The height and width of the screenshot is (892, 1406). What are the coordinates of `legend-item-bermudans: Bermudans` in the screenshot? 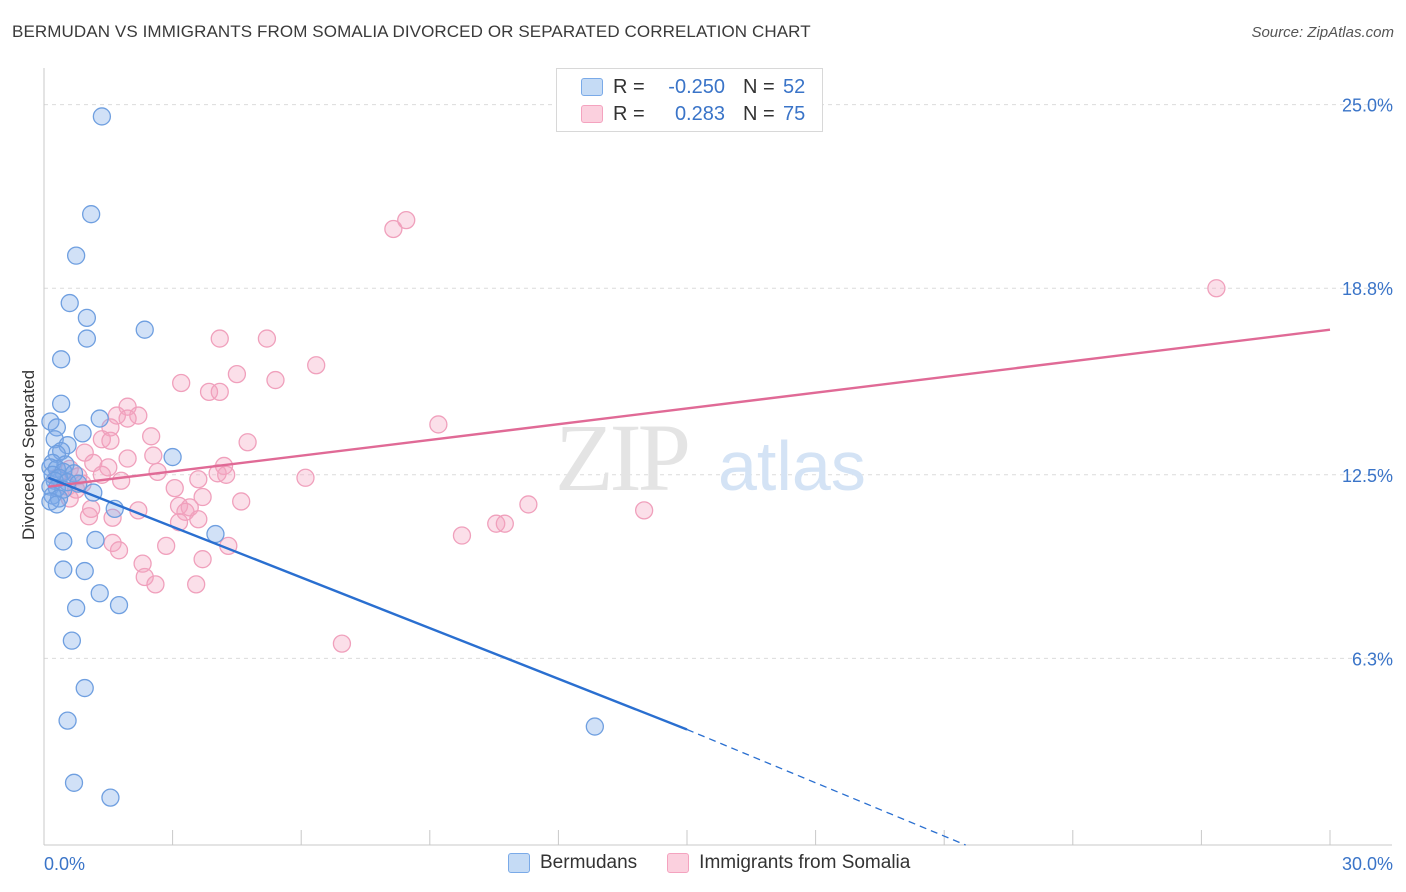 It's located at (572, 863).